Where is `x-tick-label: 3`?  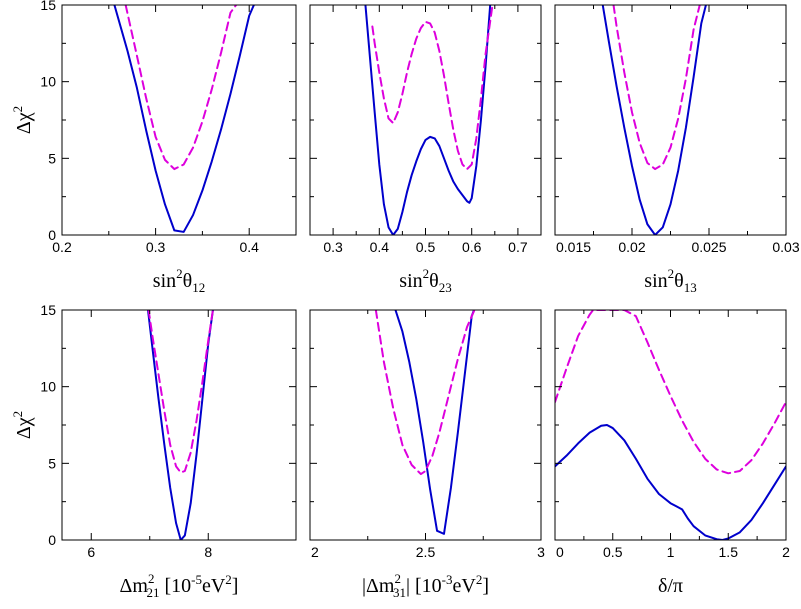 x-tick-label: 3 is located at coordinates (541, 552).